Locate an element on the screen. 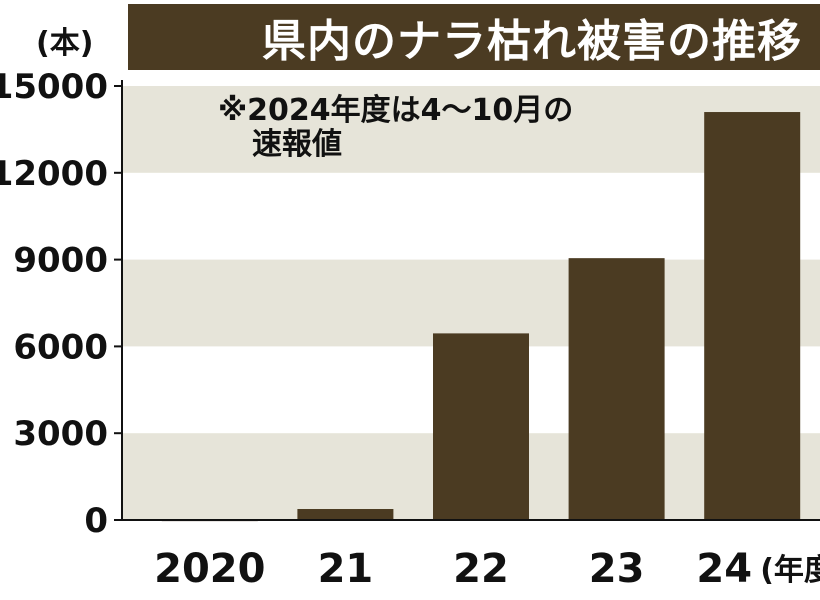 Image resolution: width=820 pixels, height=600 pixels. footnote: ※2024年度は4〜10月の 速報値 is located at coordinates (395, 128).